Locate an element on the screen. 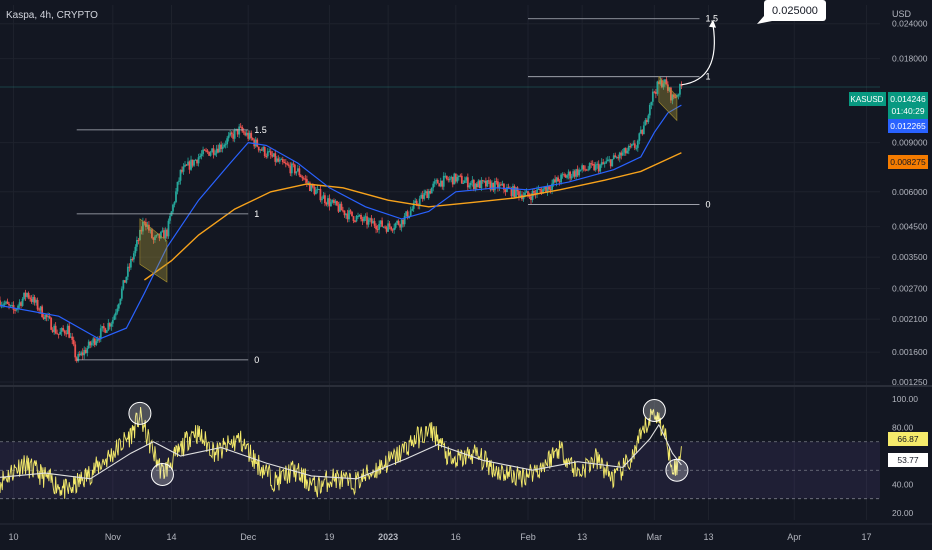 The height and width of the screenshot is (550, 932). projection-arrow is located at coordinates (698, 55).